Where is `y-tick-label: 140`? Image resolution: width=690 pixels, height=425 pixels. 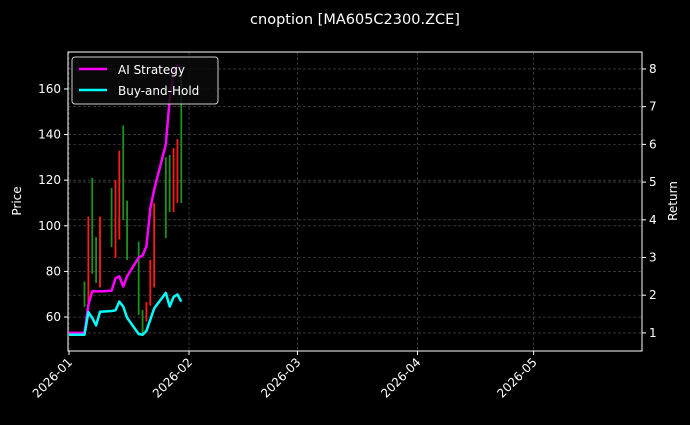 y-tick-label: 140 is located at coordinates (49, 135).